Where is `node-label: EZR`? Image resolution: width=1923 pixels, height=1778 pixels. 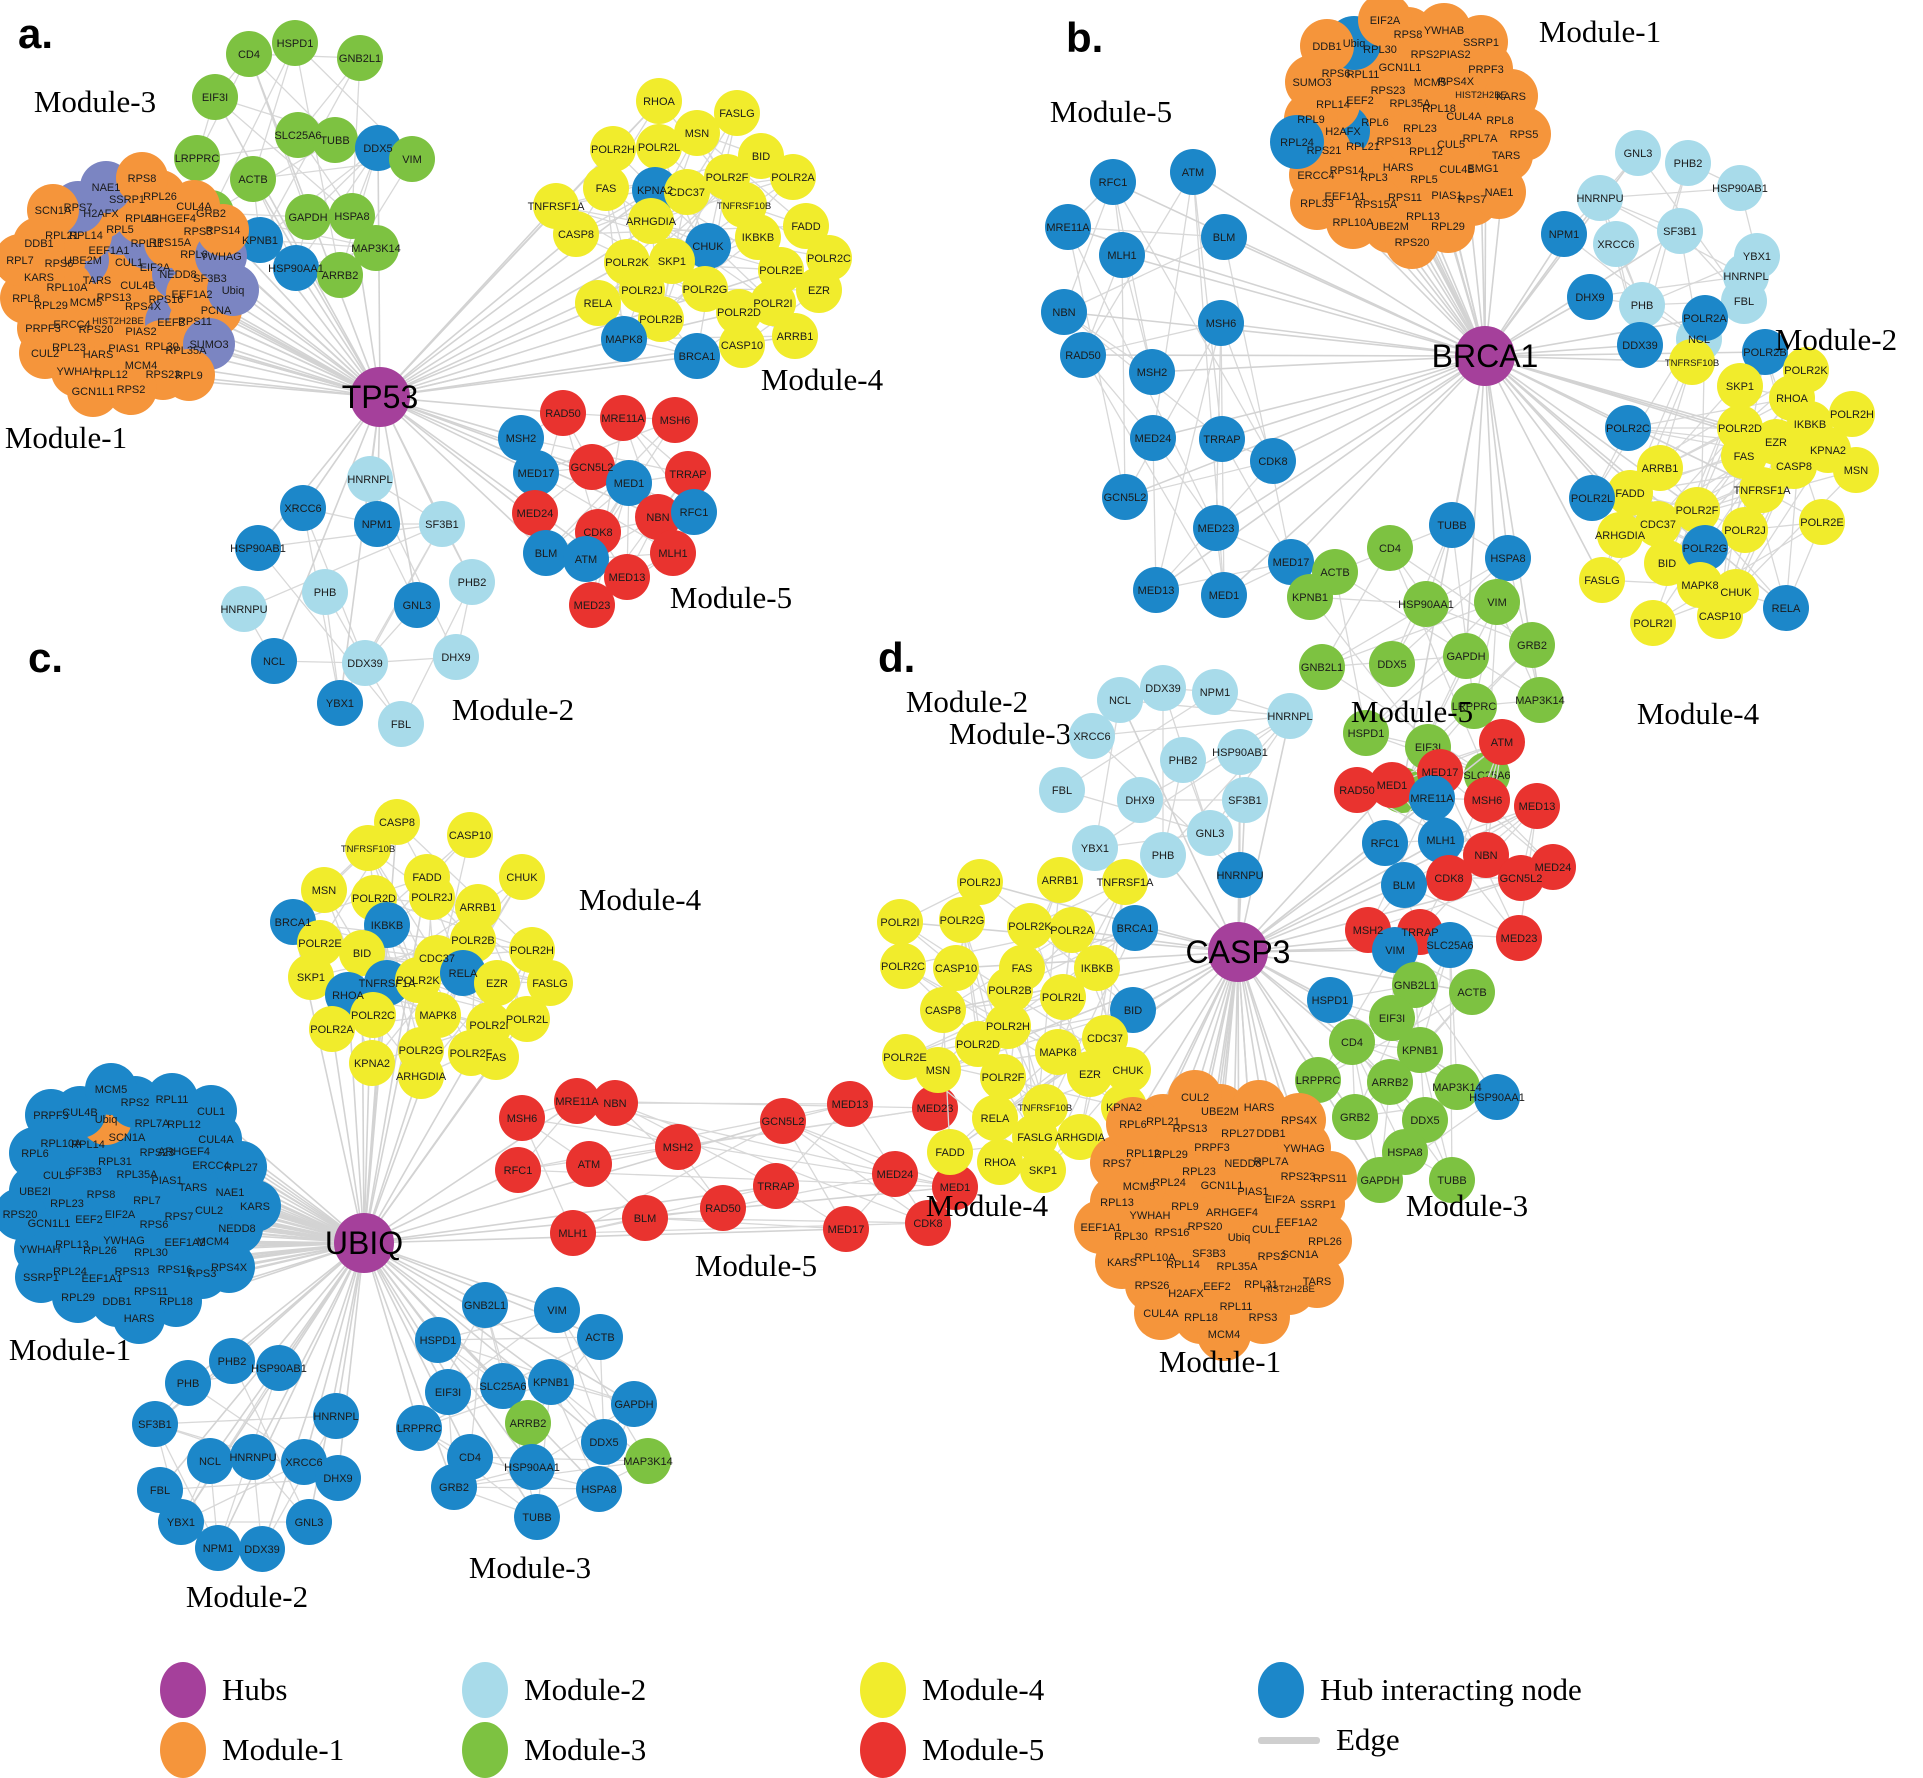 node-label: EZR is located at coordinates (1776, 443).